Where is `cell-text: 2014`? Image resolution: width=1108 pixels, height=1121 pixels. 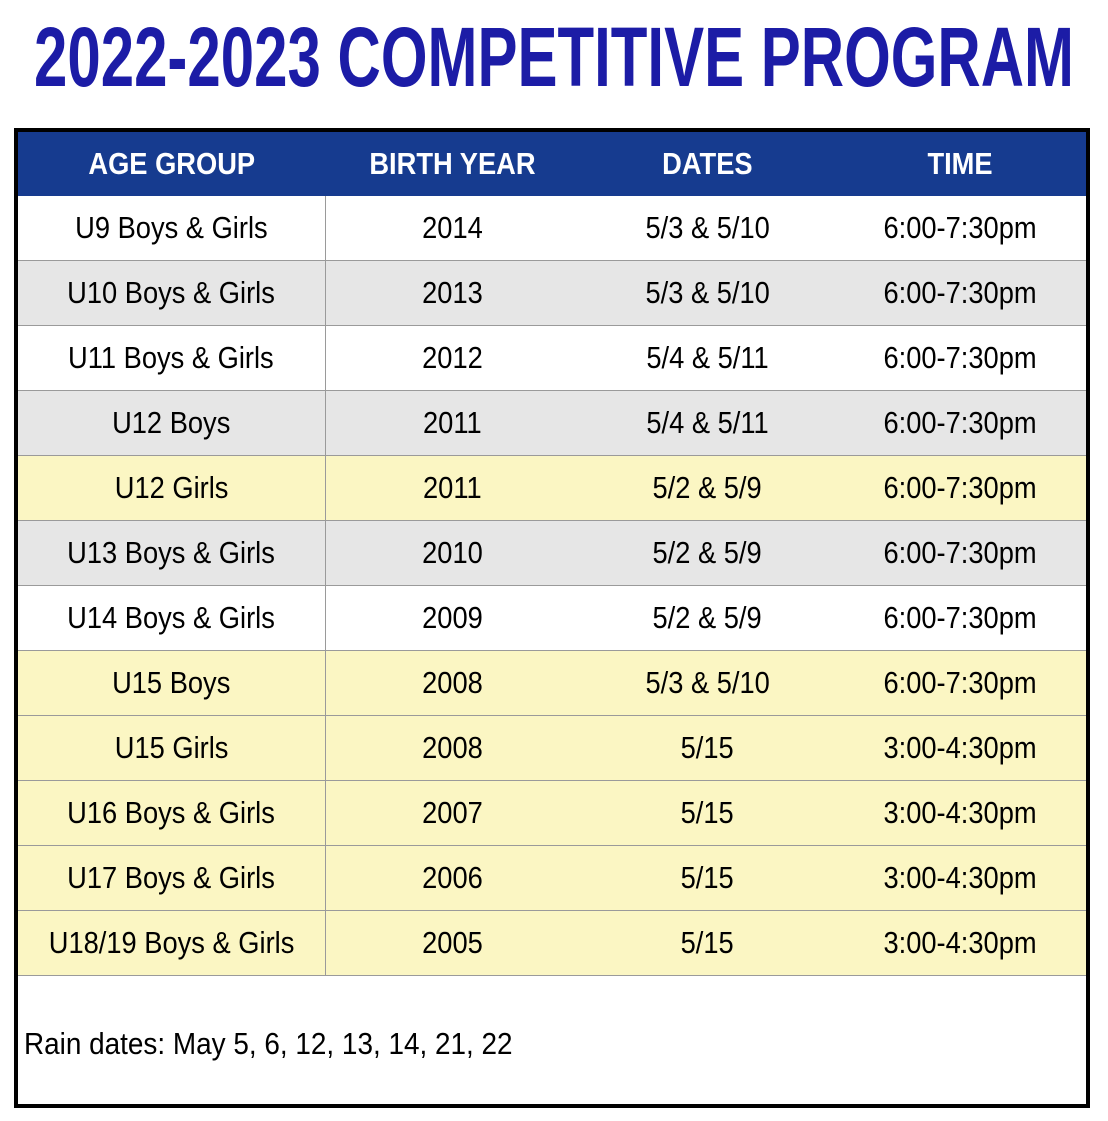 cell-text: 2014 is located at coordinates (453, 227).